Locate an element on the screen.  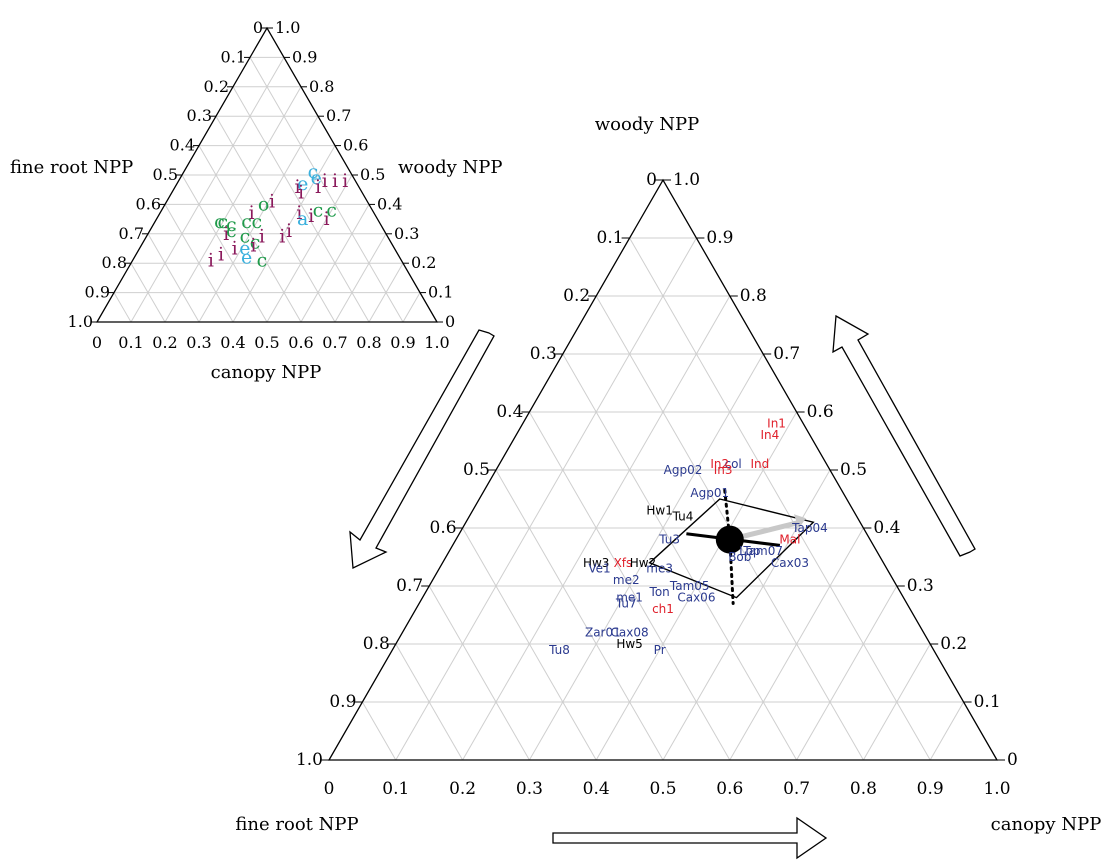
main-right-tick: 0.4 is located at coordinates (886, 528).